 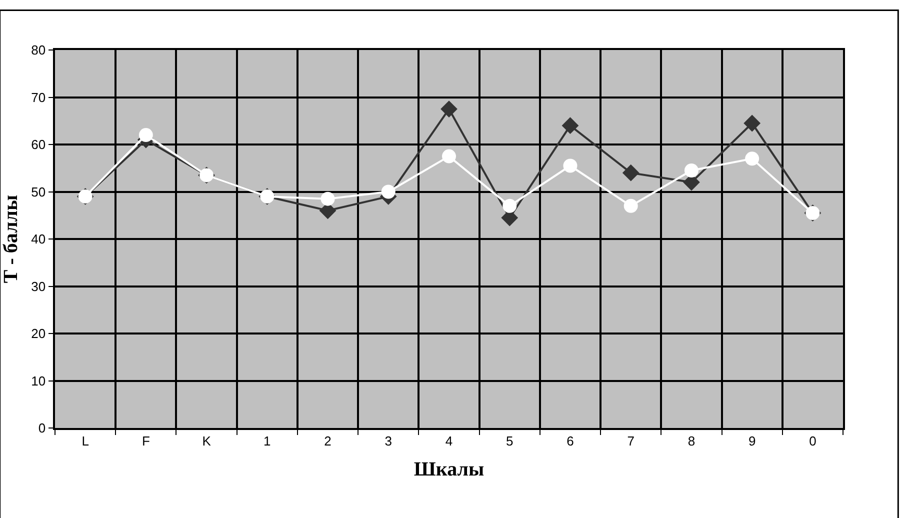 What do you see at coordinates (449, 469) in the screenshot?
I see `x-axis-title: Шкалы` at bounding box center [449, 469].